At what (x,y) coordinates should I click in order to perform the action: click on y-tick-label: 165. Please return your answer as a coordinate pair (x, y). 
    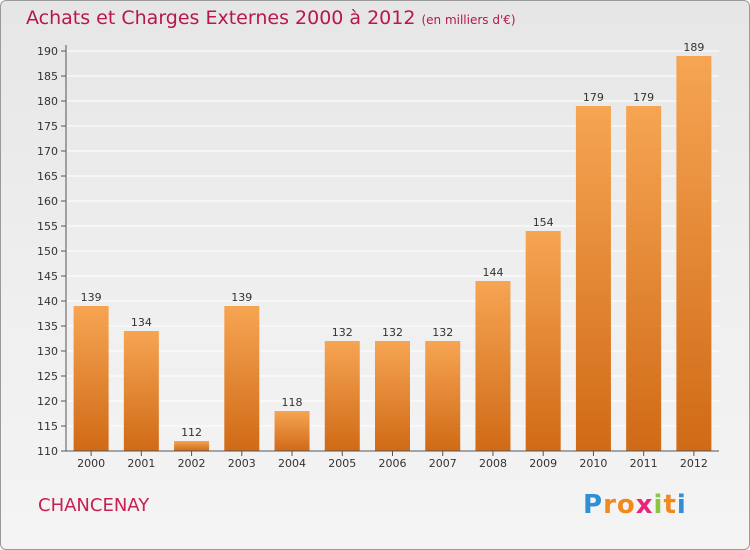
    Looking at the image, I should click on (47, 176).